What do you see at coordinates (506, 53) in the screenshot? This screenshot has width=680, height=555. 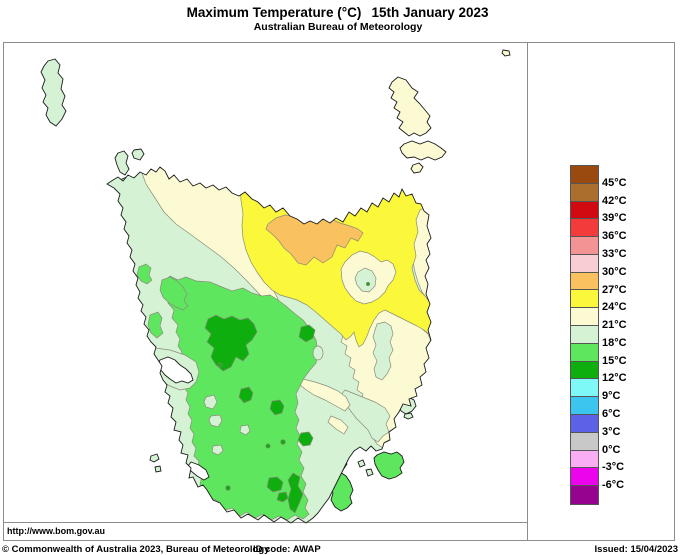 I see `ne-islet` at bounding box center [506, 53].